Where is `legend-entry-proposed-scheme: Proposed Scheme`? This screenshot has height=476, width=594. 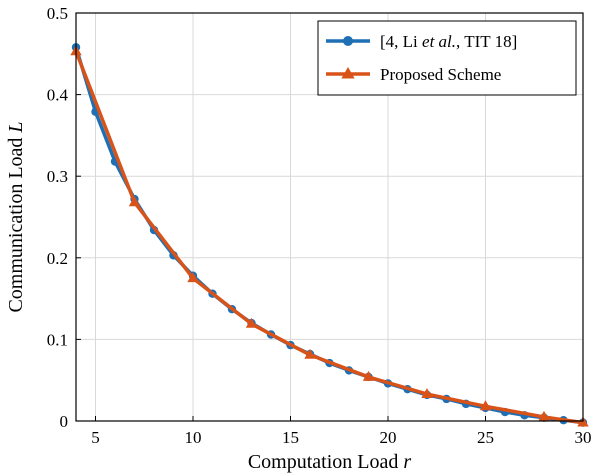 legend-entry-proposed-scheme: Proposed Scheme is located at coordinates (413, 74).